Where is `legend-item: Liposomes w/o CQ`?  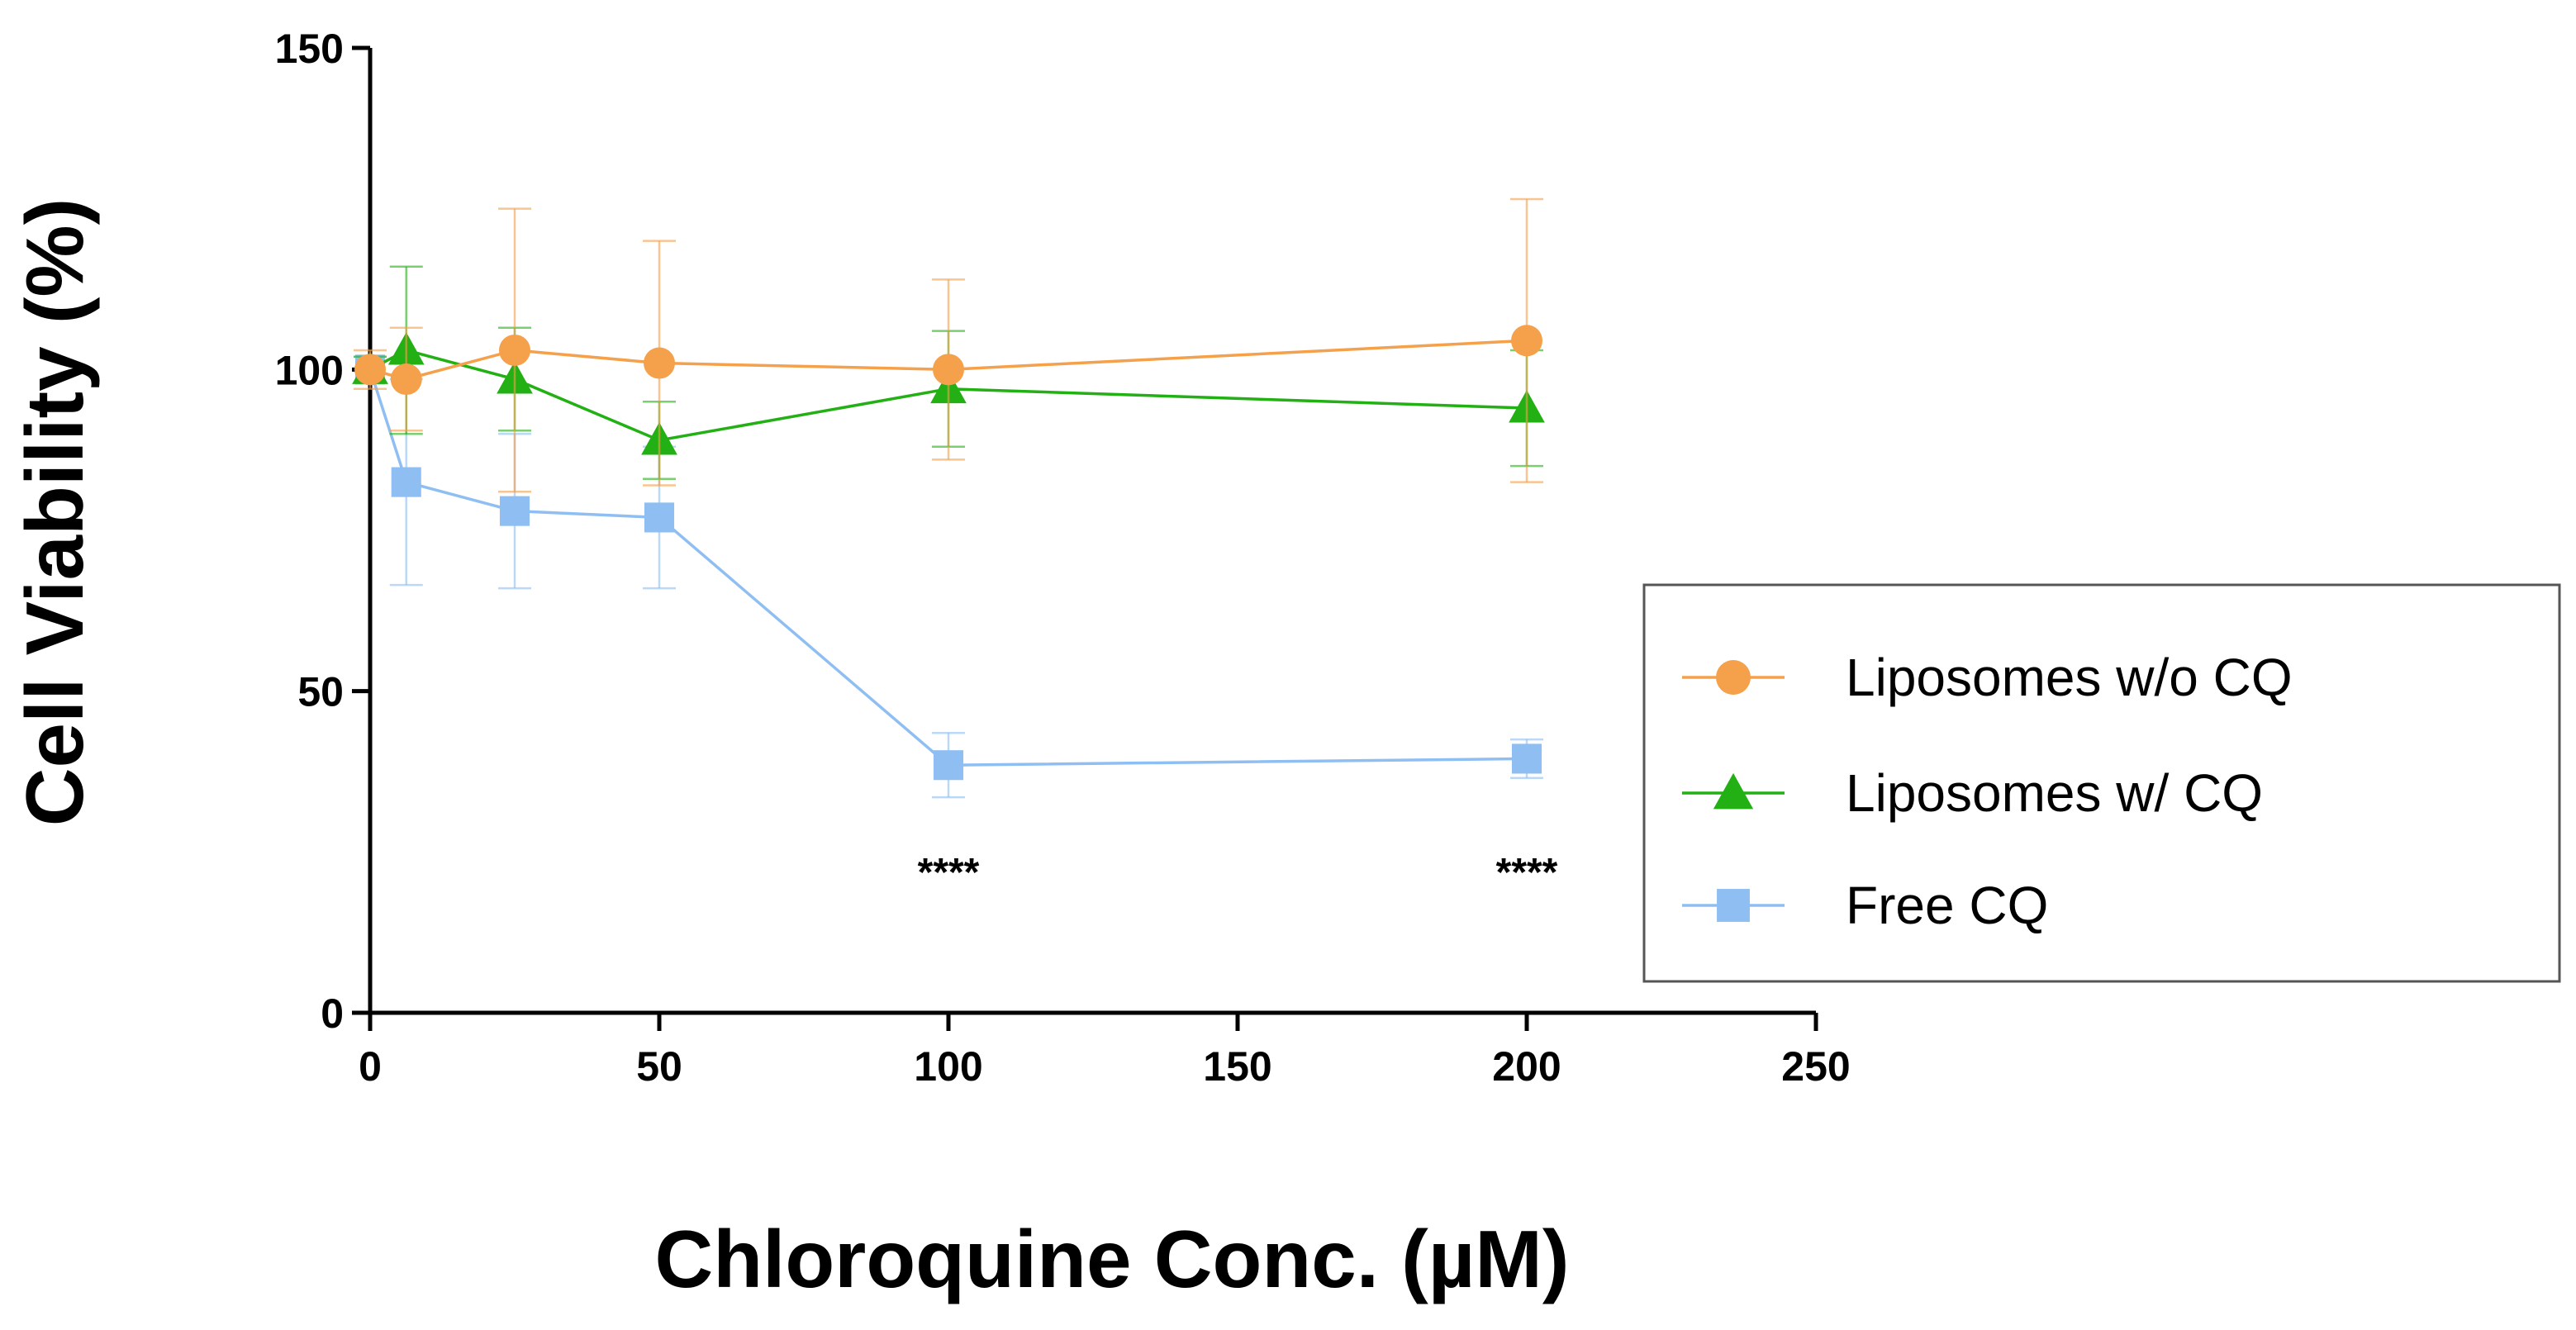
legend-item: Liposomes w/o CQ is located at coordinates (1987, 677).